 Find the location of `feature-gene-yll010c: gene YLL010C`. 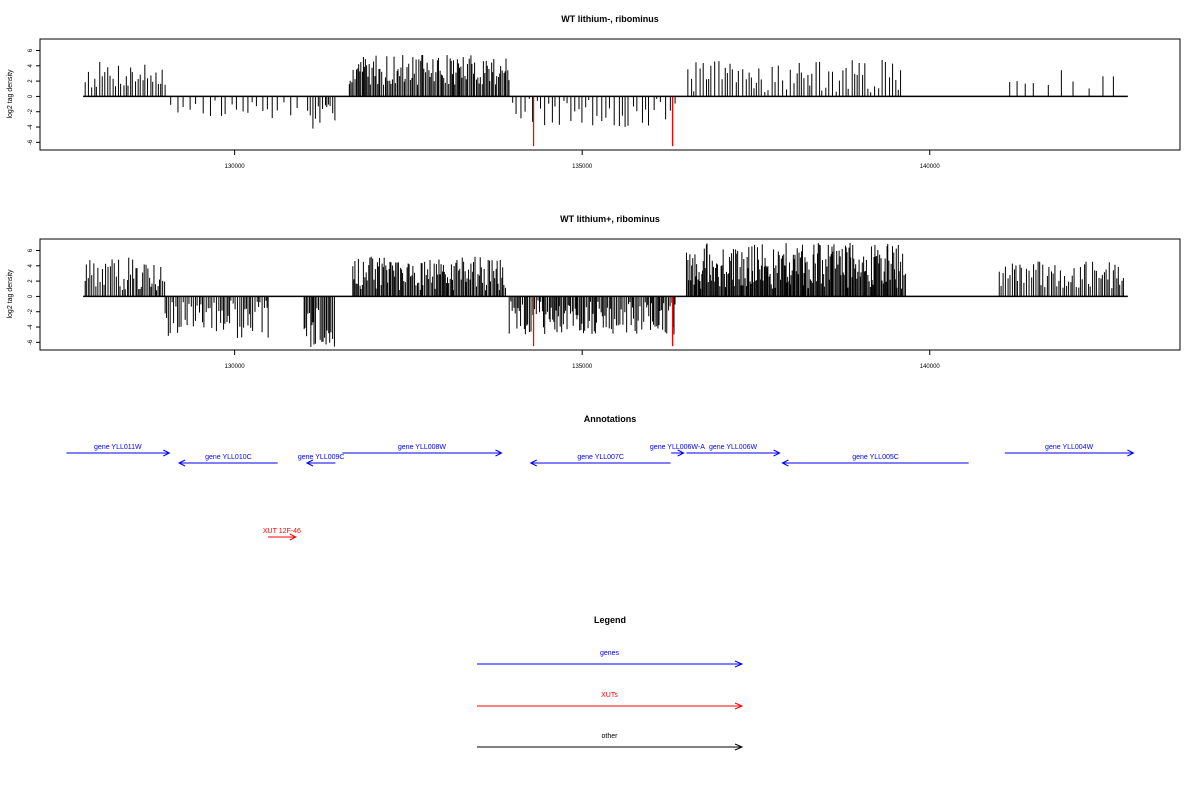

feature-gene-yll010c: gene YLL010C is located at coordinates (227, 460).